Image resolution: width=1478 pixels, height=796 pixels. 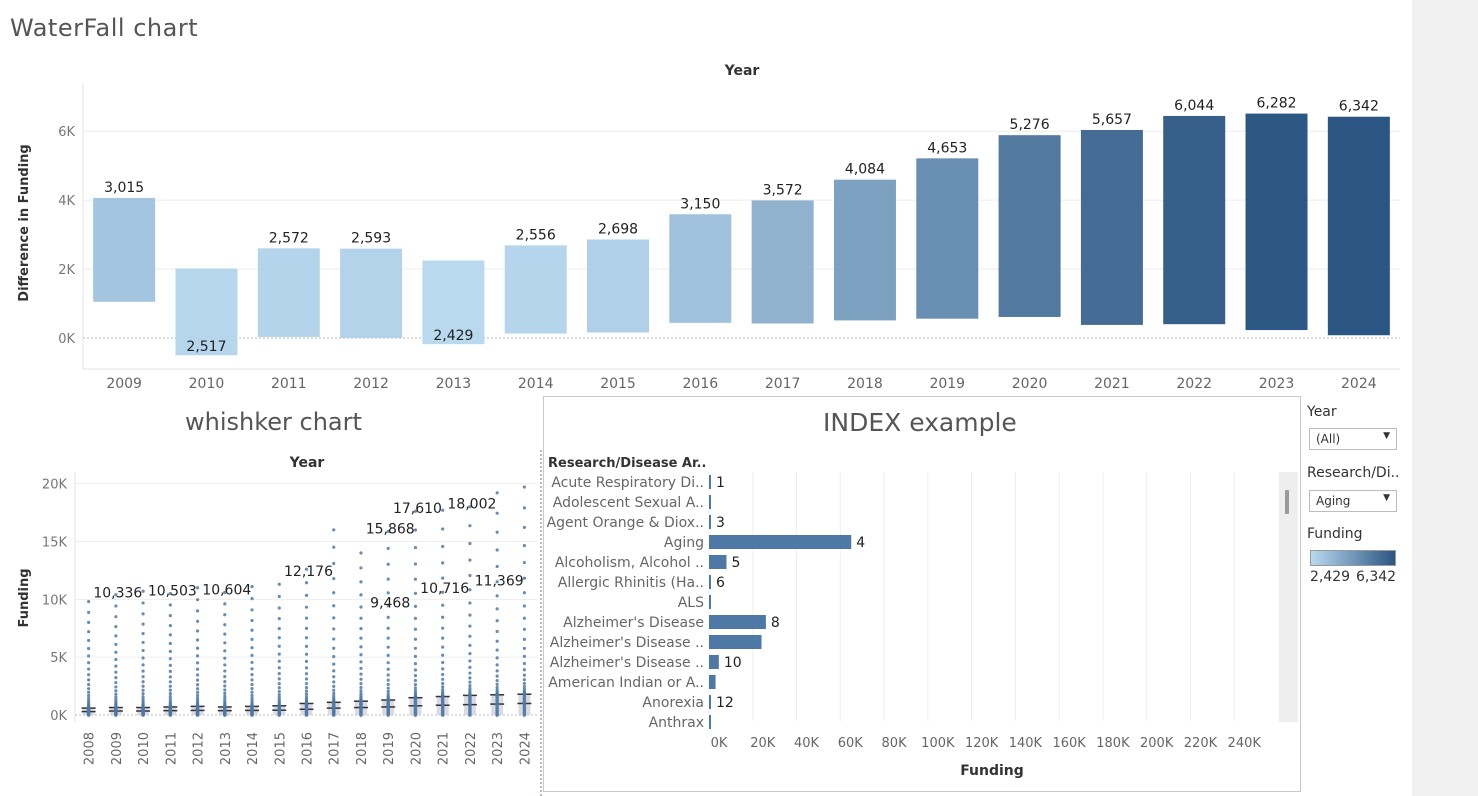 What do you see at coordinates (627, 663) in the screenshot?
I see `index-row-label: Alzheimer's Disease ..` at bounding box center [627, 663].